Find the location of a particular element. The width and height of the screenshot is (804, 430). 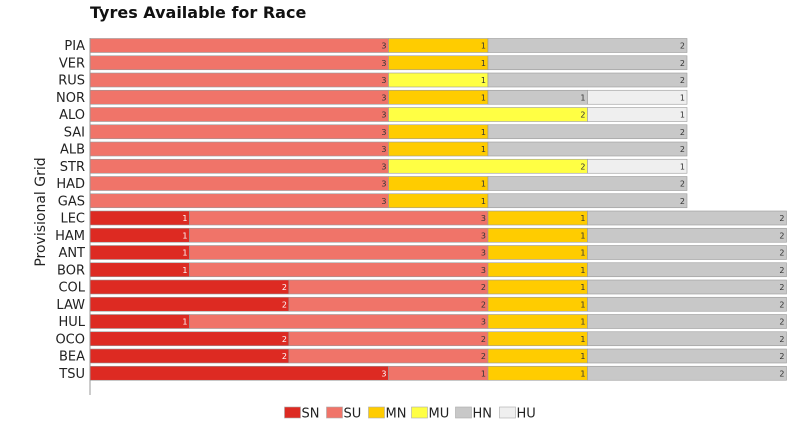

bar-alb-hn is located at coordinates (587, 149).